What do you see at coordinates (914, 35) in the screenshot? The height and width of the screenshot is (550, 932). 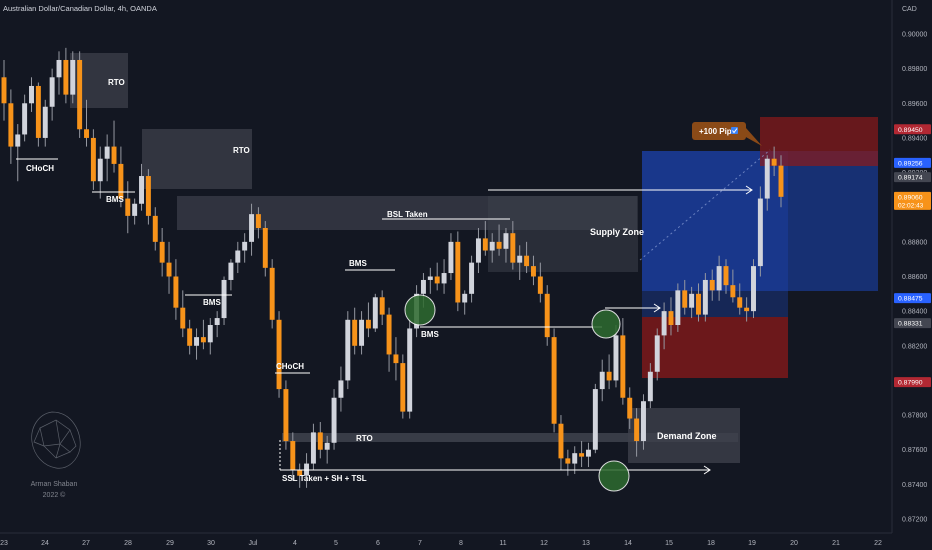 I see `y-tick-label: 0.90000` at bounding box center [914, 35].